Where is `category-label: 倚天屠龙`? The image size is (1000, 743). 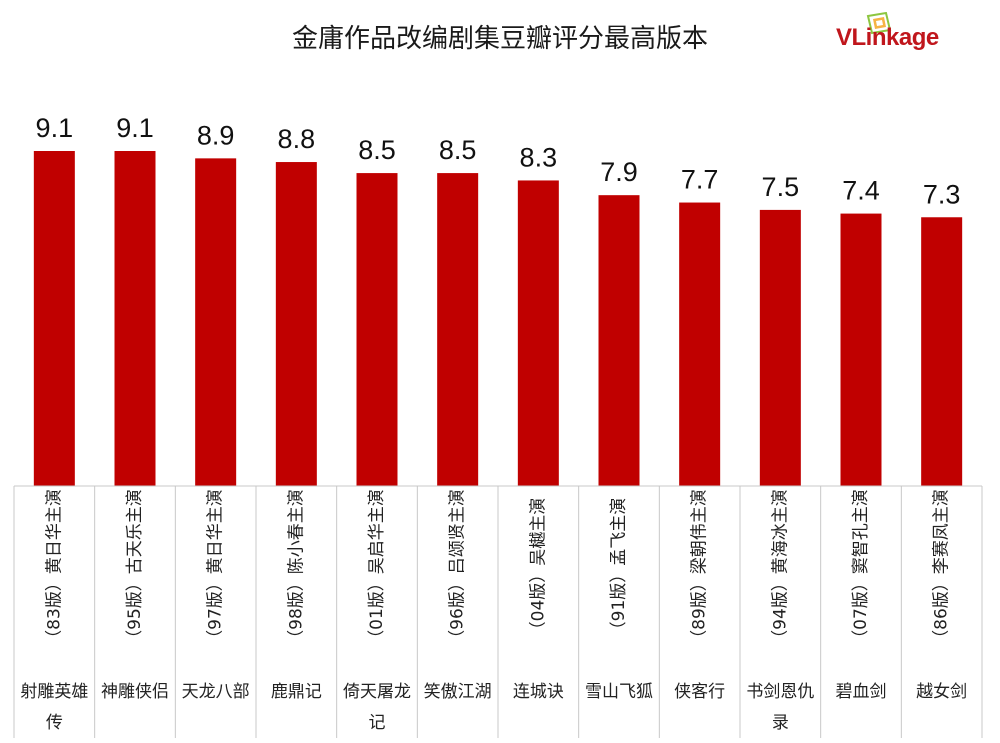
category-label: 倚天屠龙 is located at coordinates (377, 692).